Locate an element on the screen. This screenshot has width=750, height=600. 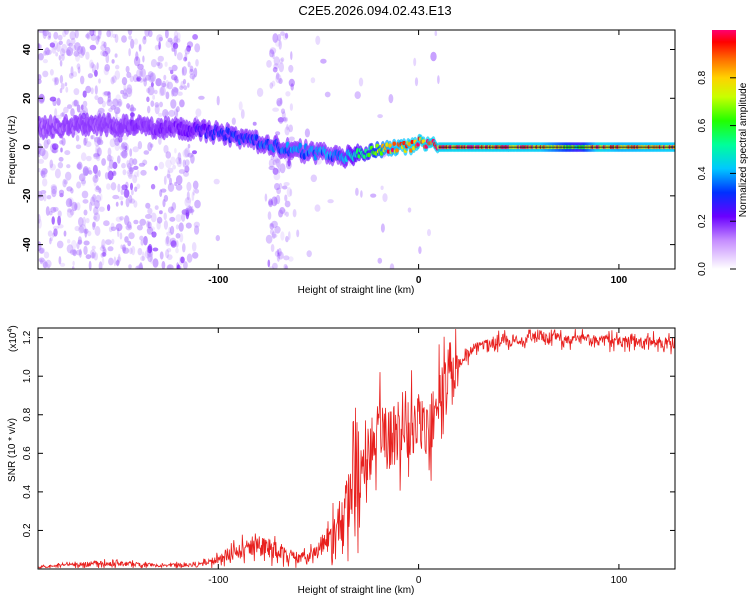
snr-ytick-label: 1.0 is located at coordinates (27, 376).